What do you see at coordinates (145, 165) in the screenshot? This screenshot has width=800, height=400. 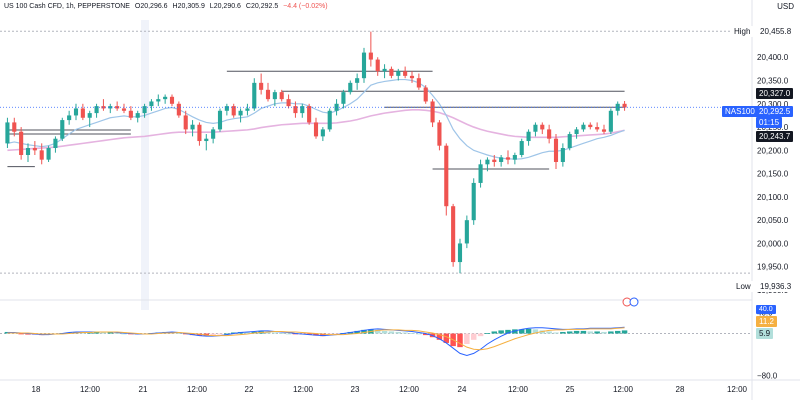 I see `session-highlight` at bounding box center [145, 165].